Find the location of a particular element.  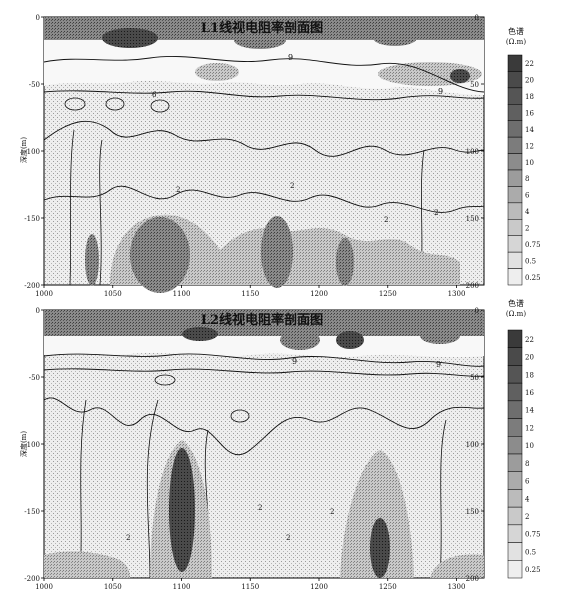

l1-x-tick-label: 1150 is located at coordinates (250, 294).